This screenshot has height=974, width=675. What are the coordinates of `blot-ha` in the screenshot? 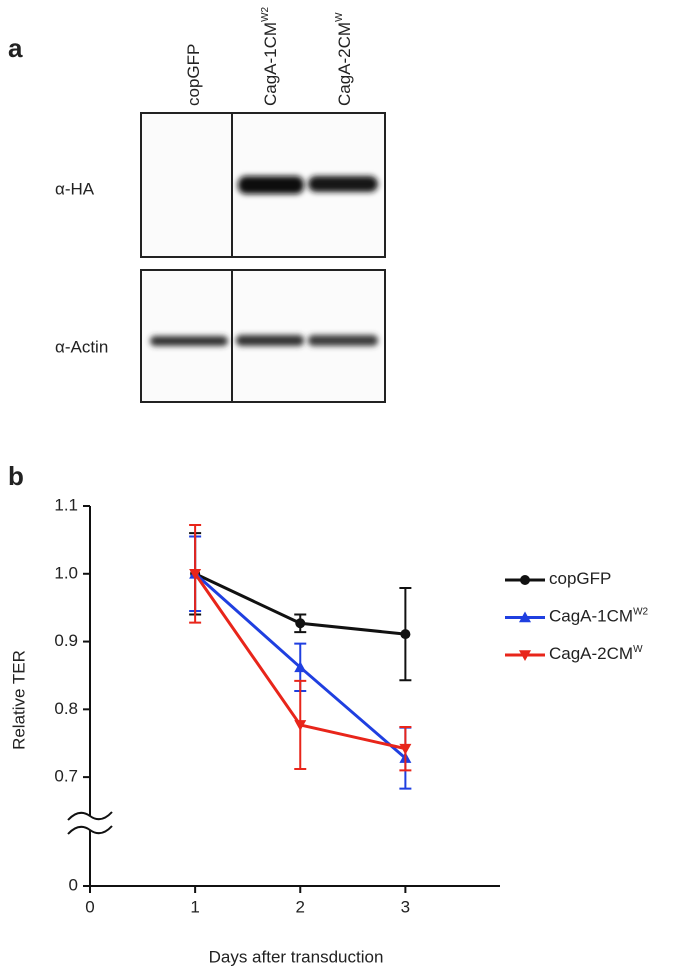 It's located at (263, 185).